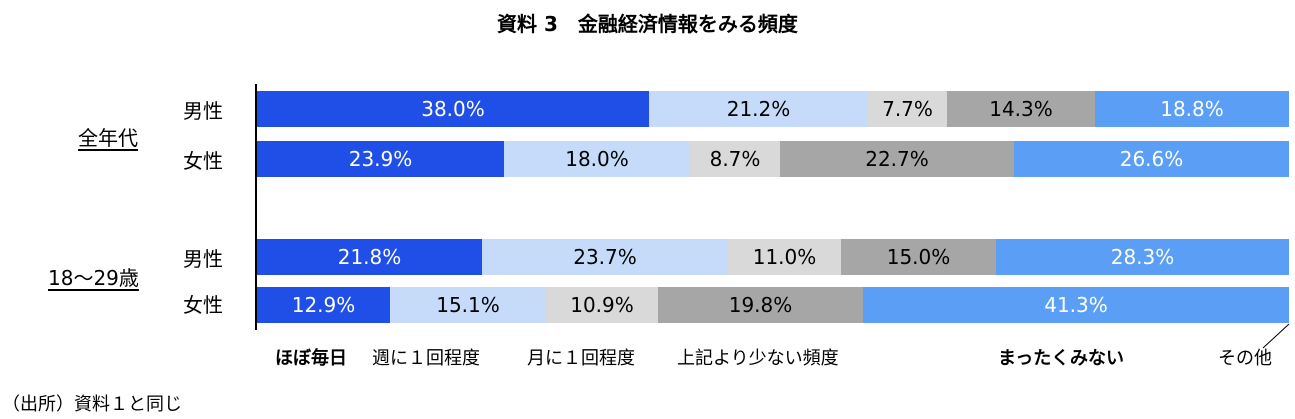  I want to click on bar-all-male: 38.0% 21.2% 7.7% 14.3% 18.8%, so click(773, 109).